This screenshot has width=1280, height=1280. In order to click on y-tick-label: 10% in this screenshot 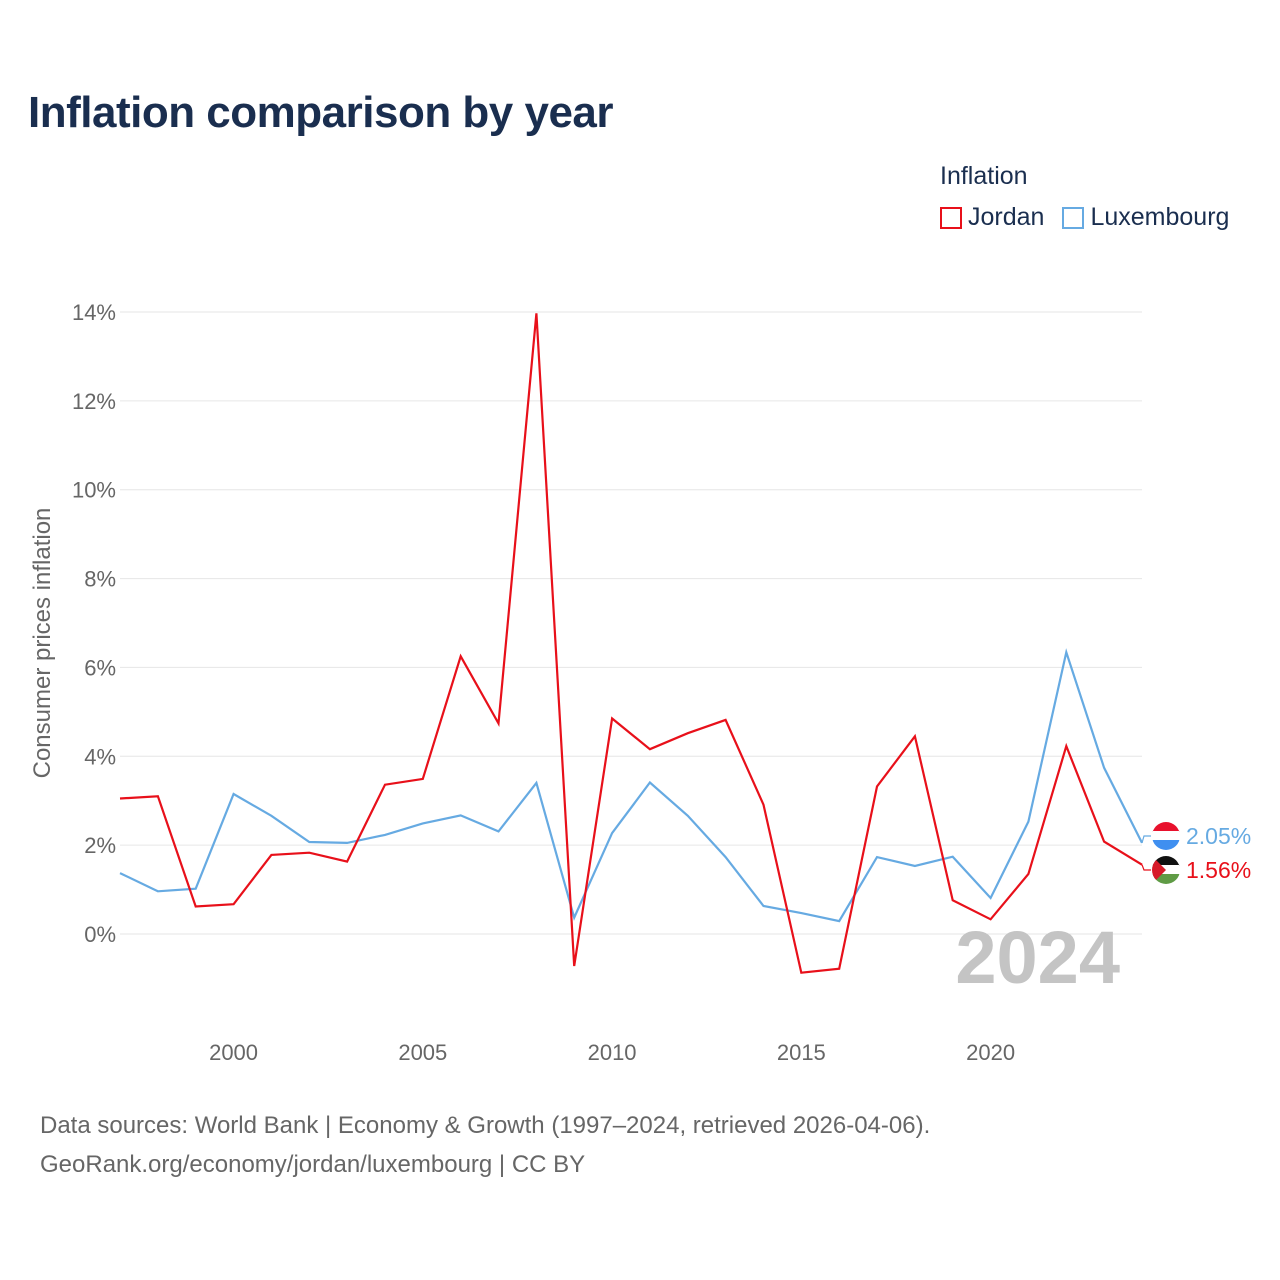, I will do `click(94, 490)`.